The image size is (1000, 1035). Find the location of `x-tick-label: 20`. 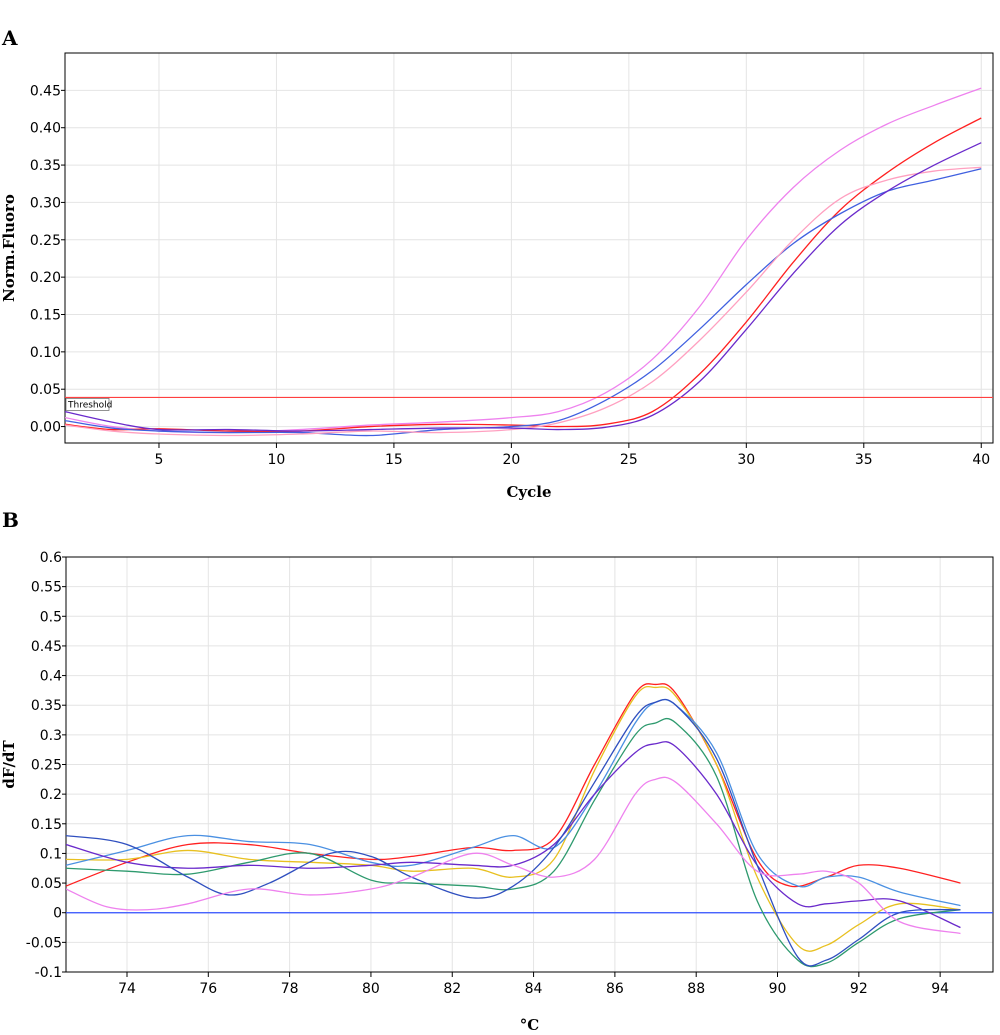

x-tick-label: 20 is located at coordinates (511, 460).